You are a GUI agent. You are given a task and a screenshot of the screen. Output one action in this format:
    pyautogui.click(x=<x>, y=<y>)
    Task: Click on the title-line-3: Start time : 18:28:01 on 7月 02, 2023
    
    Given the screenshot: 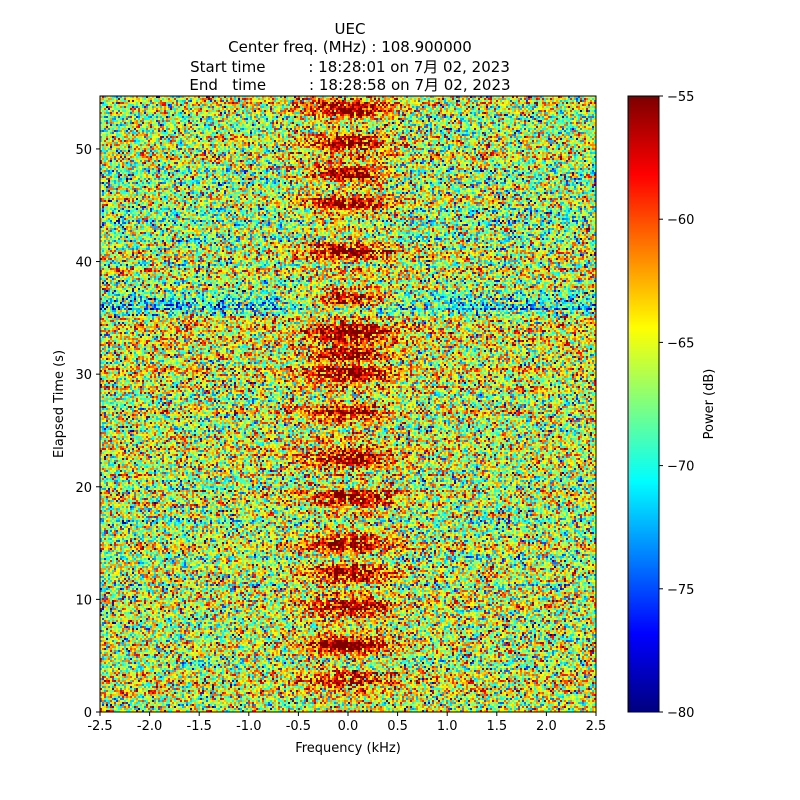 What is the action you would take?
    pyautogui.click(x=350, y=67)
    